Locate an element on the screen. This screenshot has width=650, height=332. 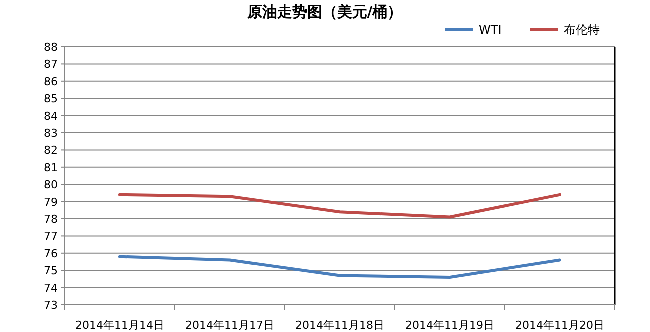
y-tick-label: 76 is located at coordinates (51, 253).